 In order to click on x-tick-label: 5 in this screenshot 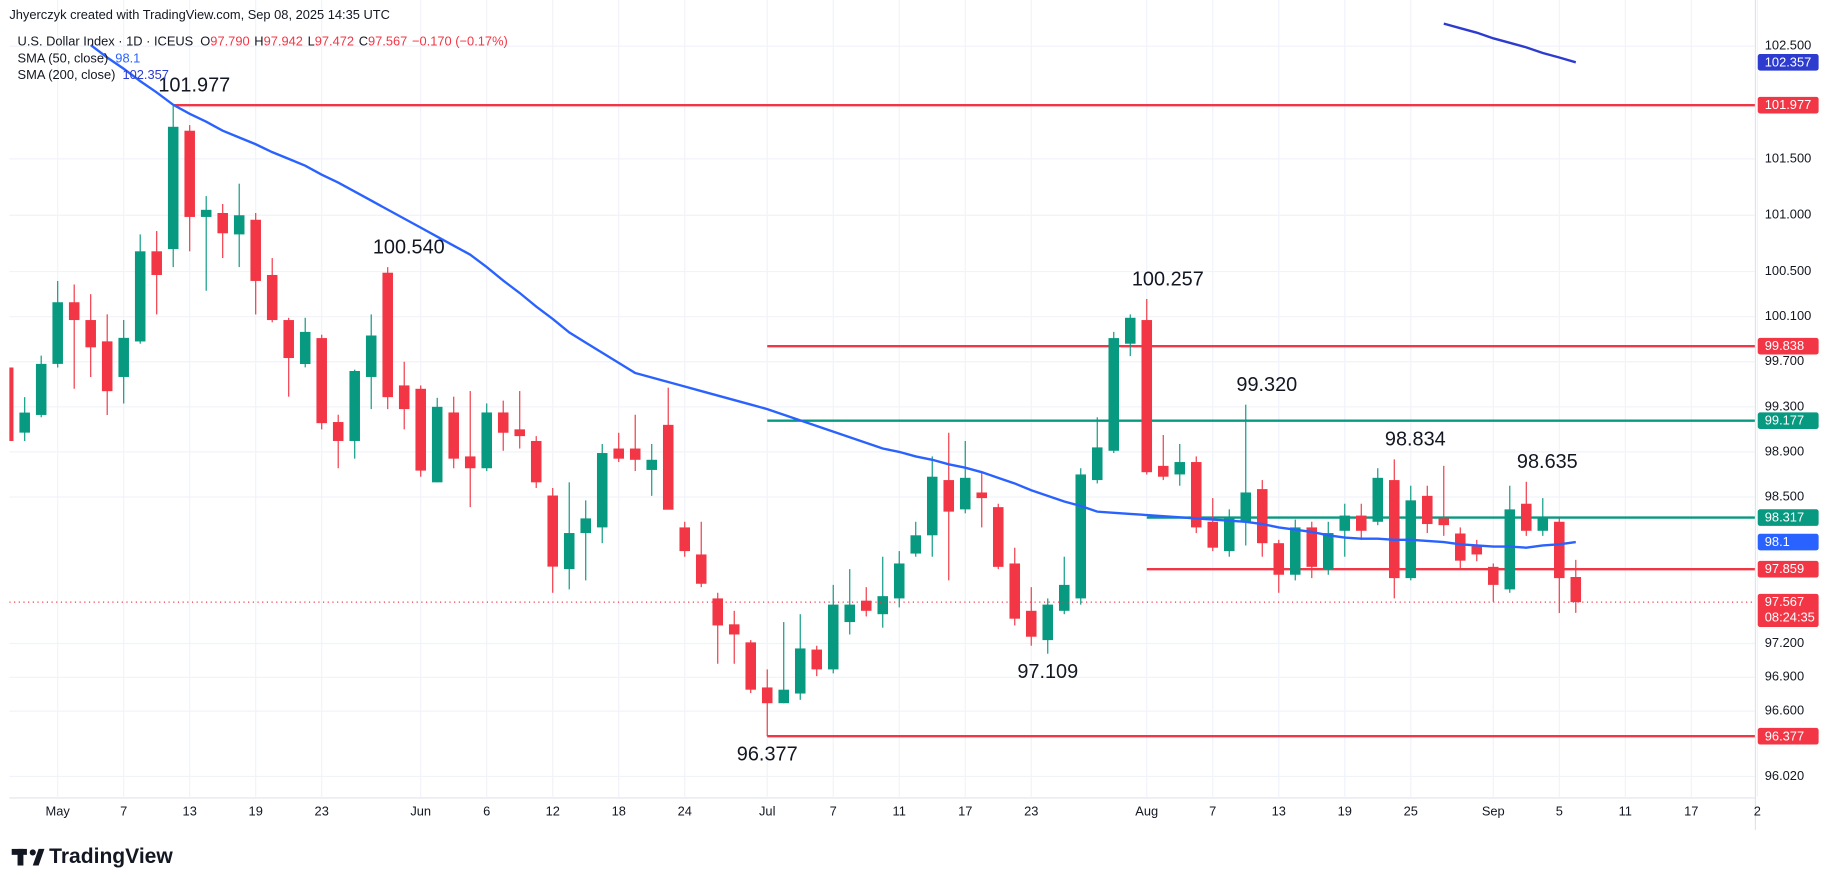, I will do `click(1559, 811)`.